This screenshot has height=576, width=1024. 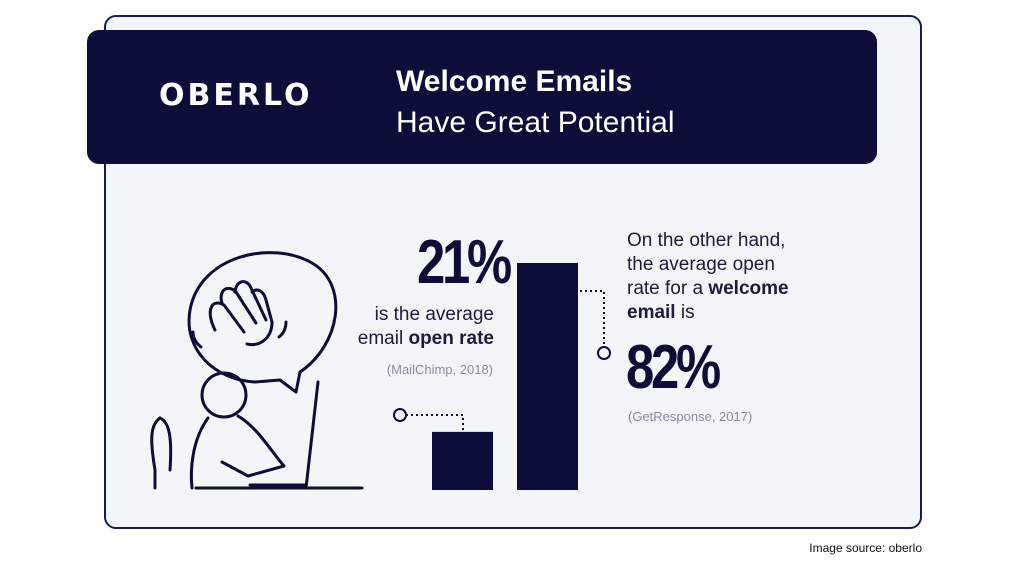 I want to click on connector-lines, so click(x=505, y=367).